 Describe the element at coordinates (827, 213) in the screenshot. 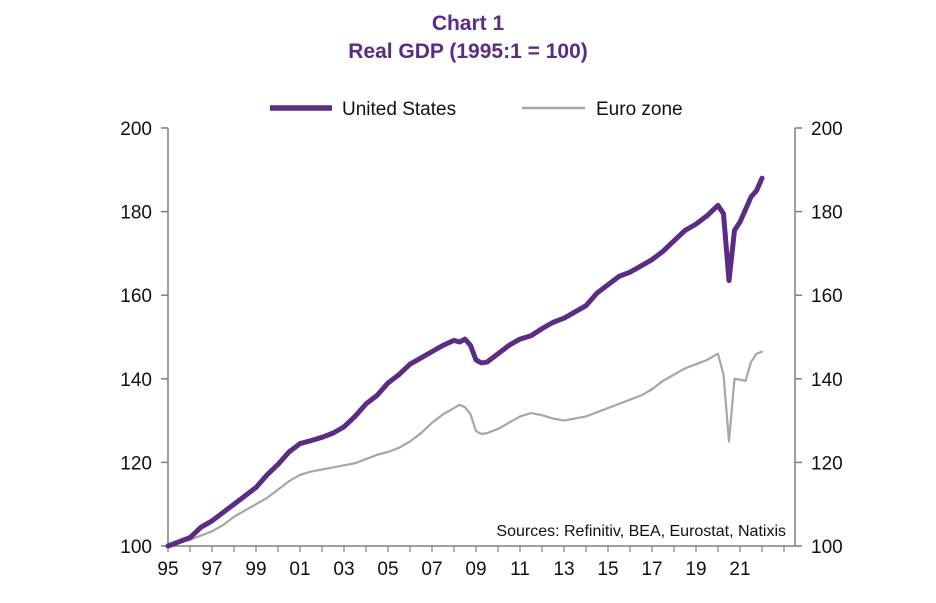

I see `y-tick-label-right: 180` at that location.